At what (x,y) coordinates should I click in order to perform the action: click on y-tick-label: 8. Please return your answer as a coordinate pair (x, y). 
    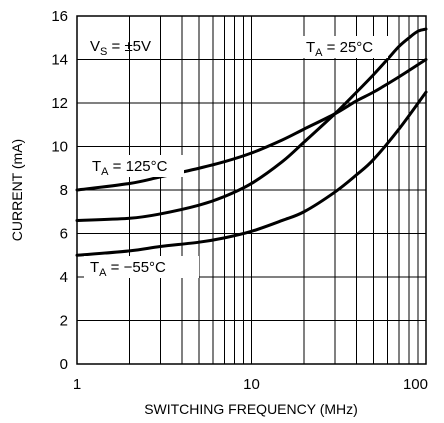
    Looking at the image, I should click on (64, 190).